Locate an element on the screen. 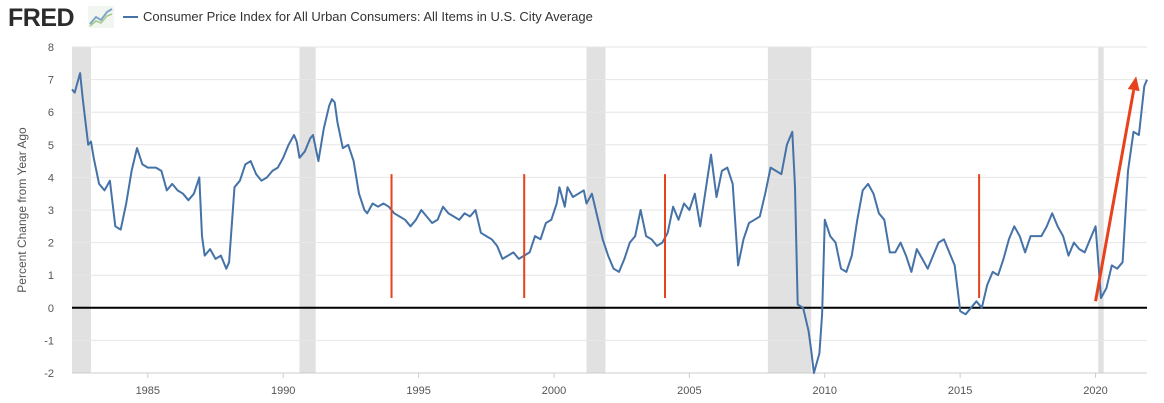  y-axis-ticks: -2 -1 0 1 2 3 4 5 6 7 8 is located at coordinates (49, 211).